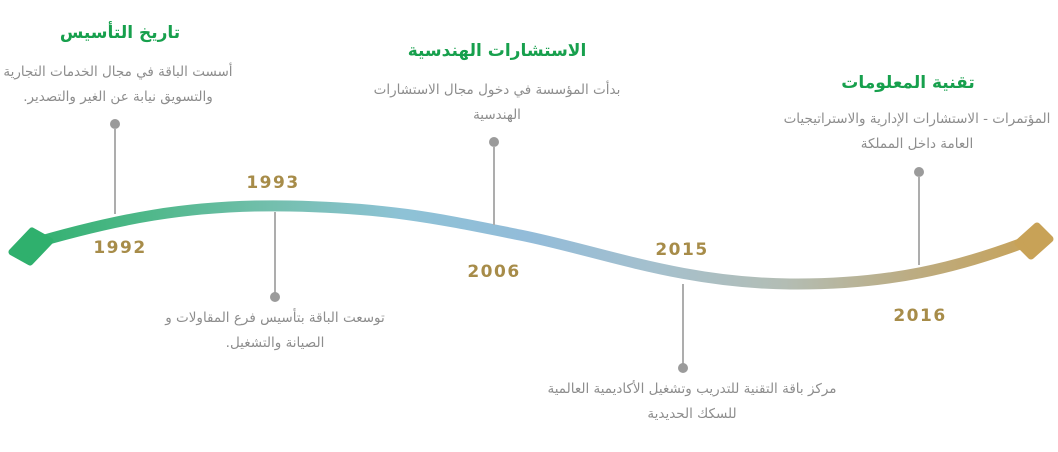  What do you see at coordinates (683, 324) in the screenshot?
I see `connector-line-2015` at bounding box center [683, 324].